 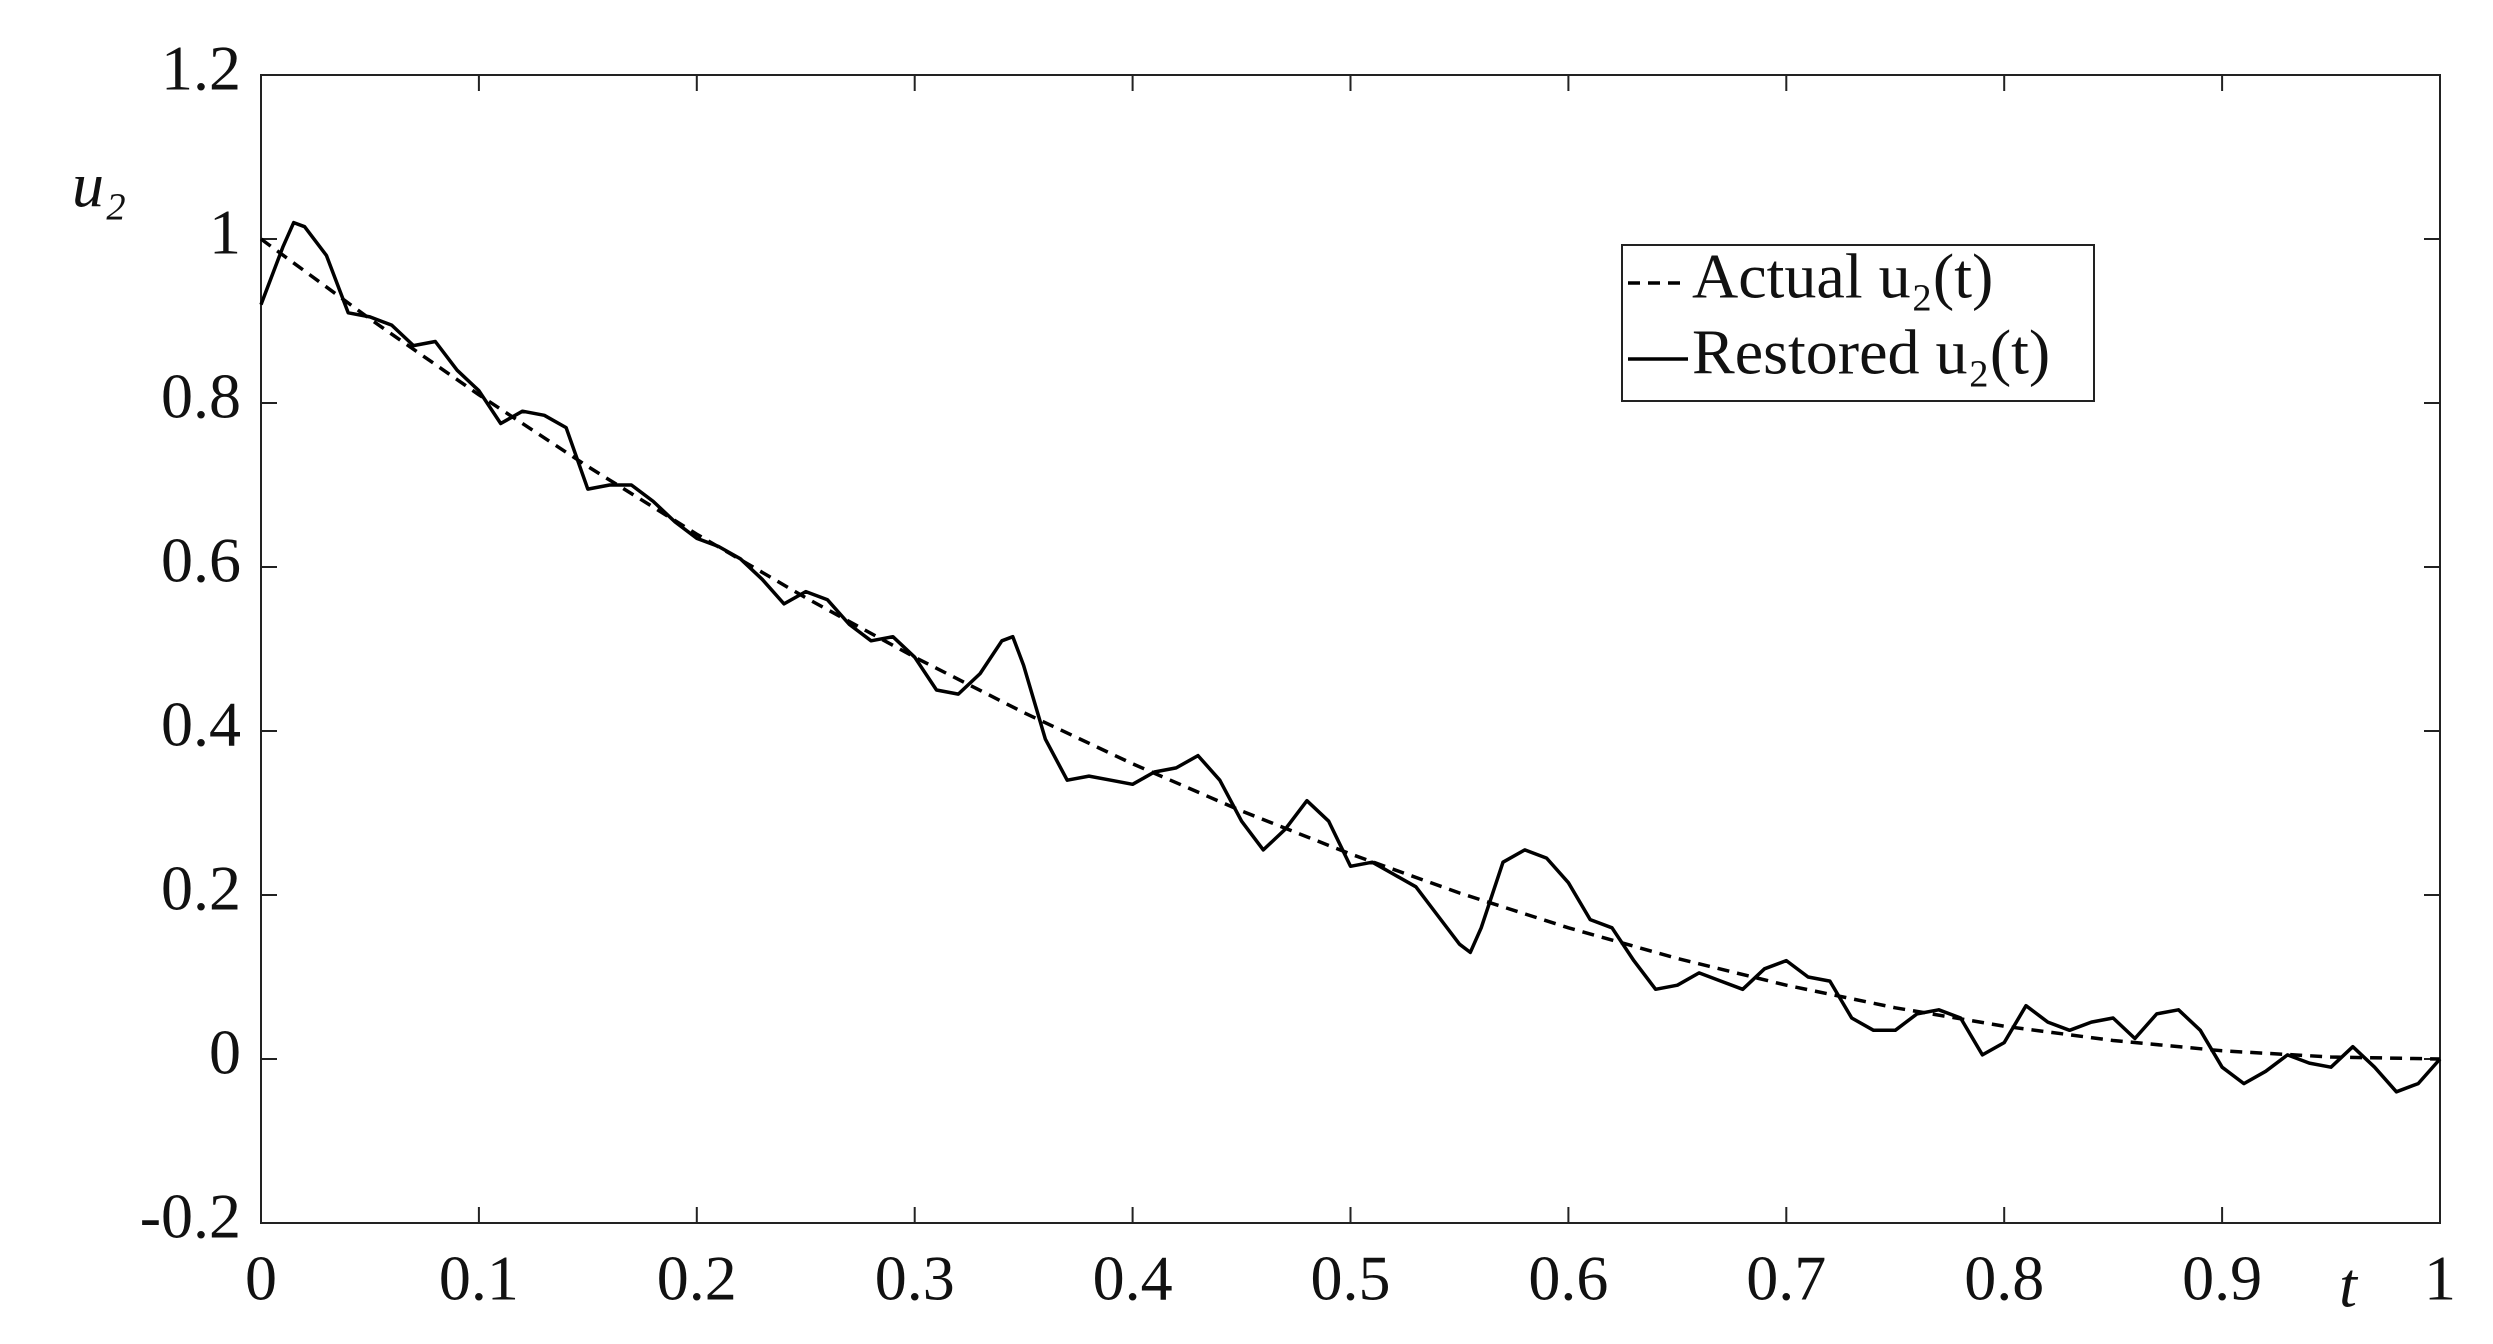 What do you see at coordinates (915, 1278) in the screenshot?
I see `x-tick-label: 0.3` at bounding box center [915, 1278].